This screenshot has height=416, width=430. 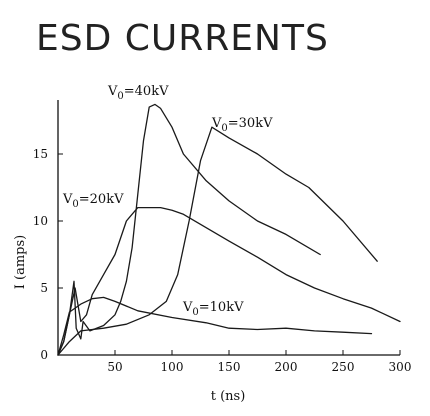 What do you see at coordinates (44, 288) in the screenshot?
I see `y-tick-label: 5` at bounding box center [44, 288].